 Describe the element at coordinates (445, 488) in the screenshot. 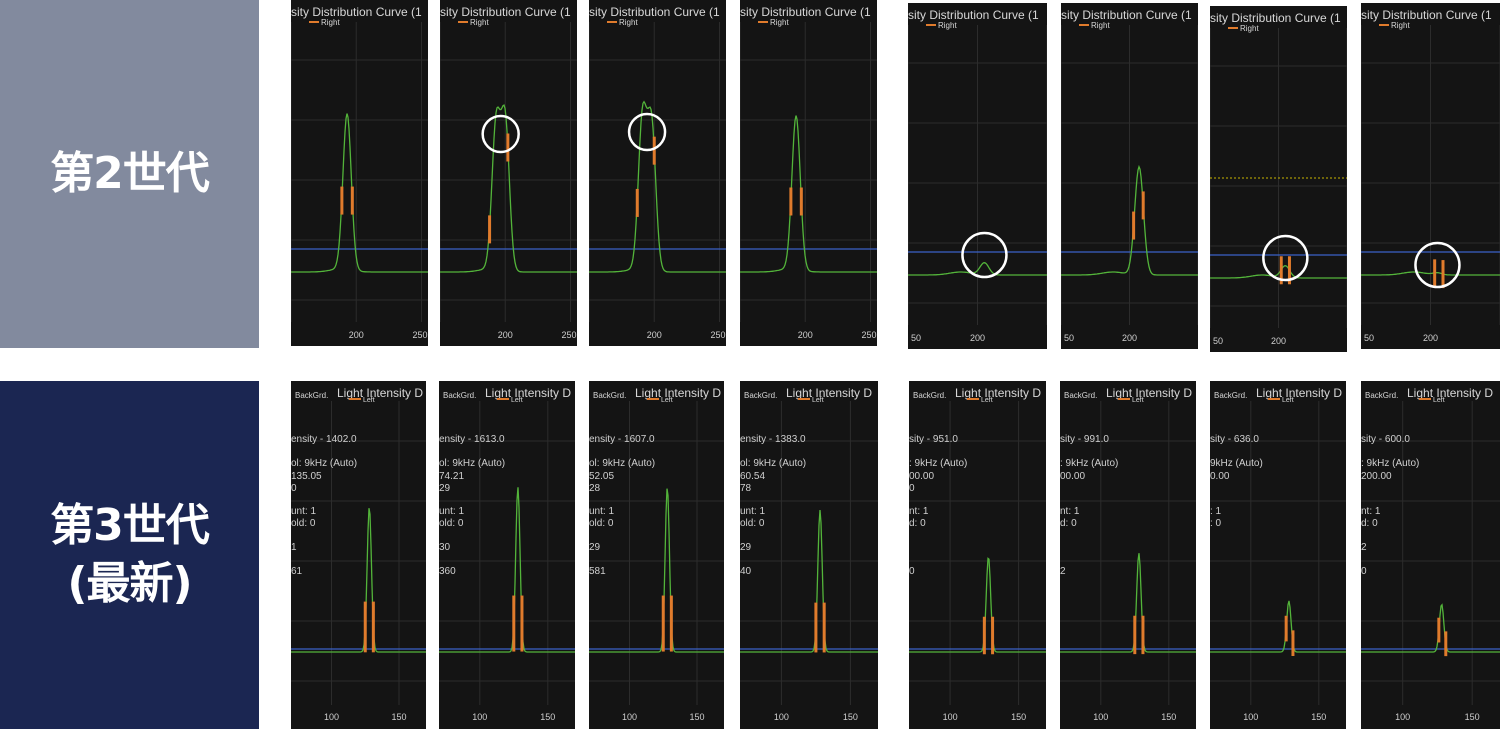

I see `info-line-4: 29` at that location.